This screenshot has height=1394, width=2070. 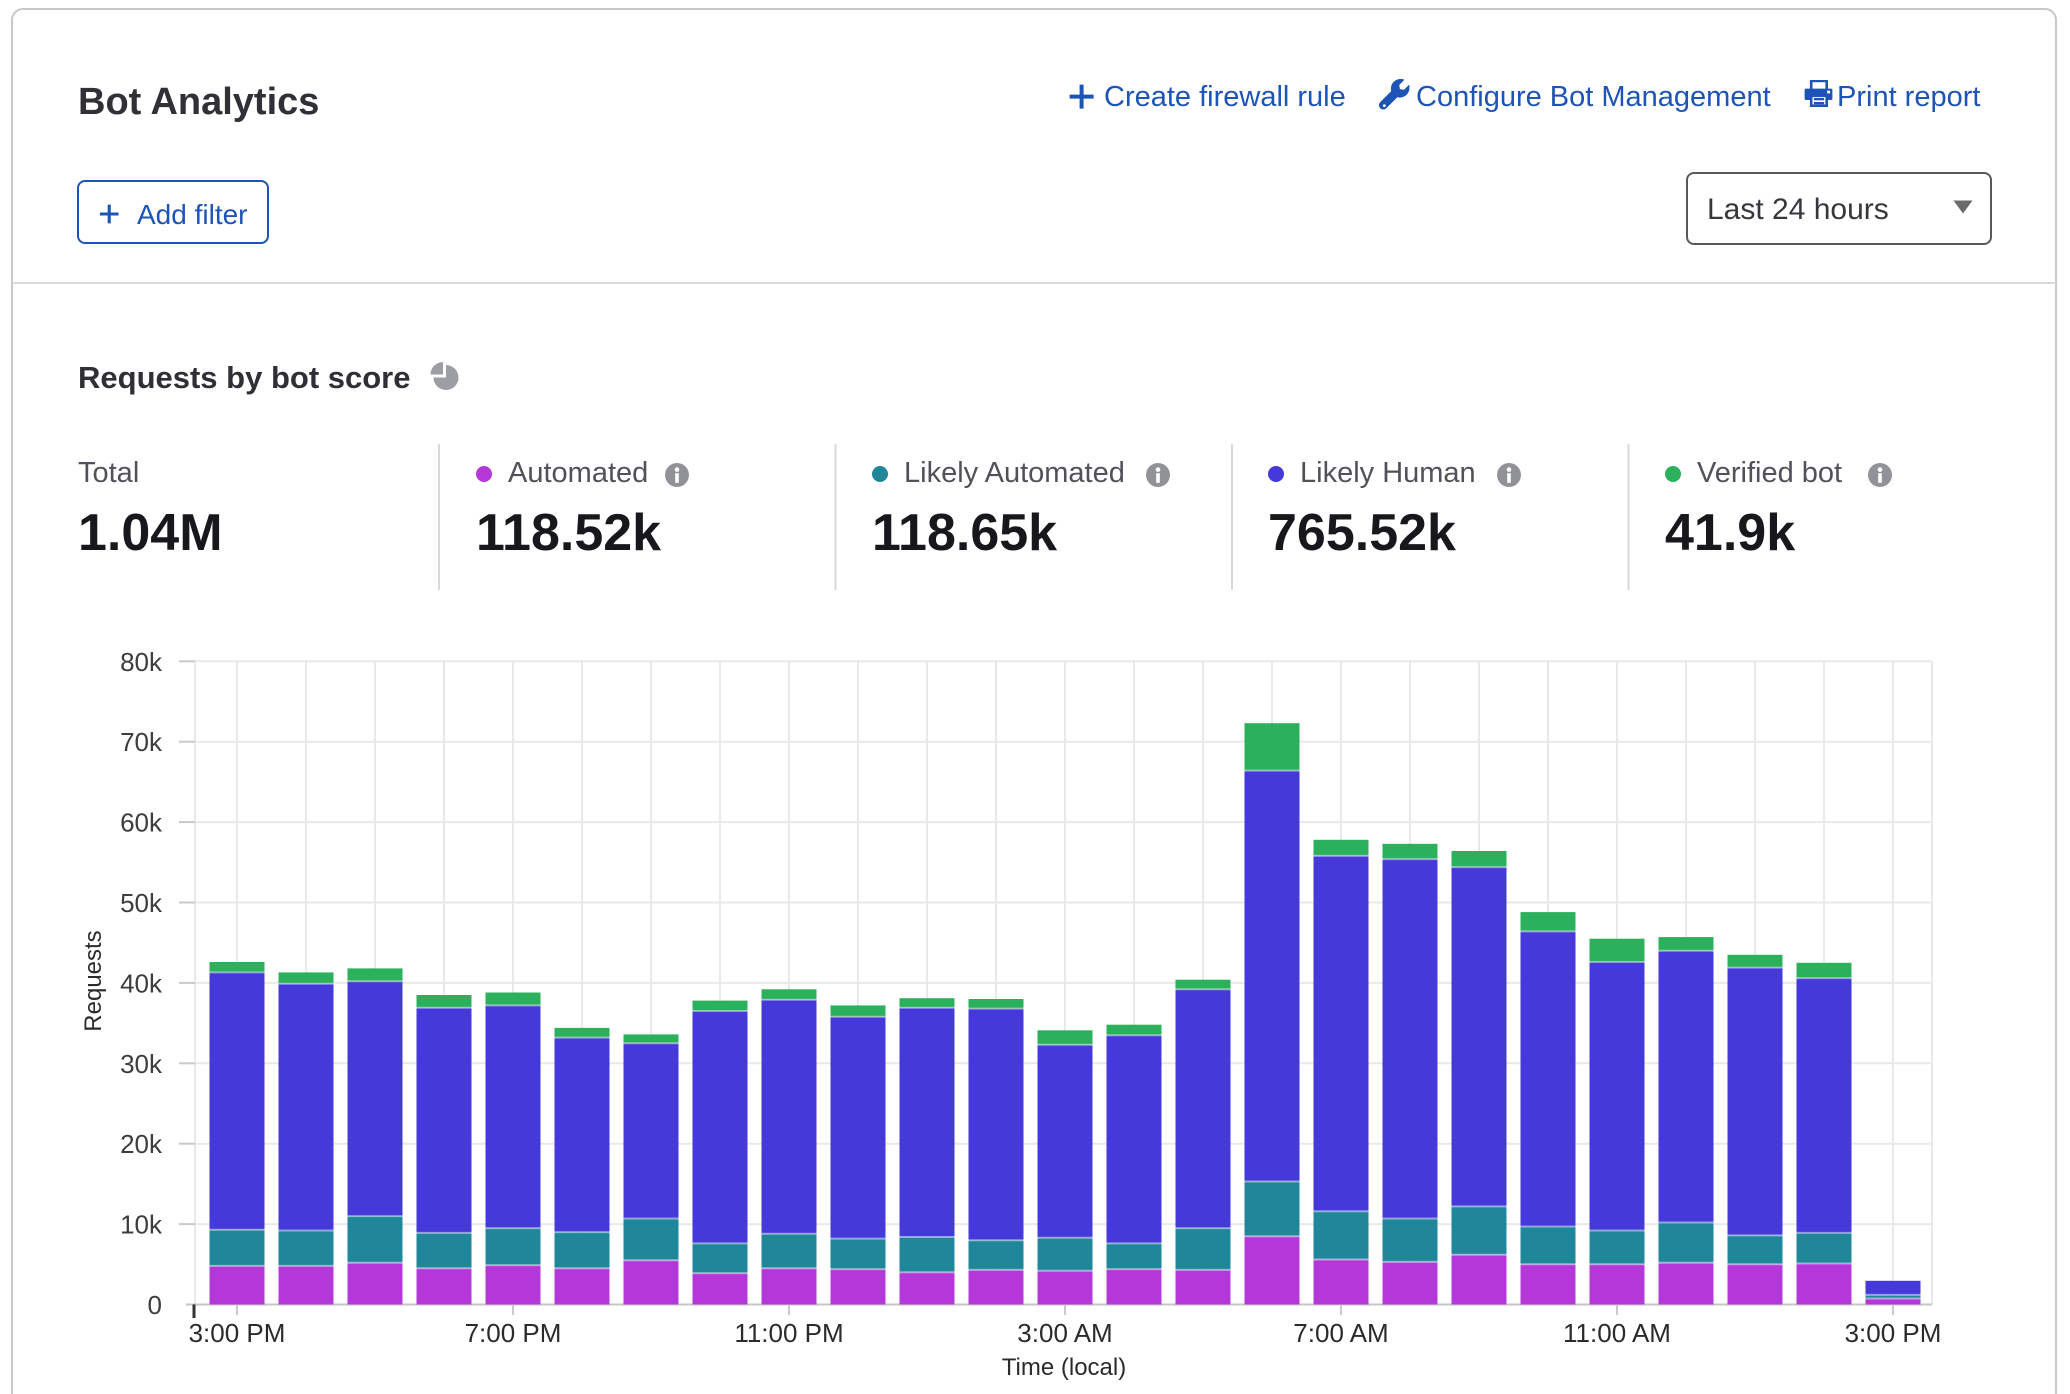 What do you see at coordinates (155, 1305) in the screenshot?
I see `svg-text: 0` at bounding box center [155, 1305].